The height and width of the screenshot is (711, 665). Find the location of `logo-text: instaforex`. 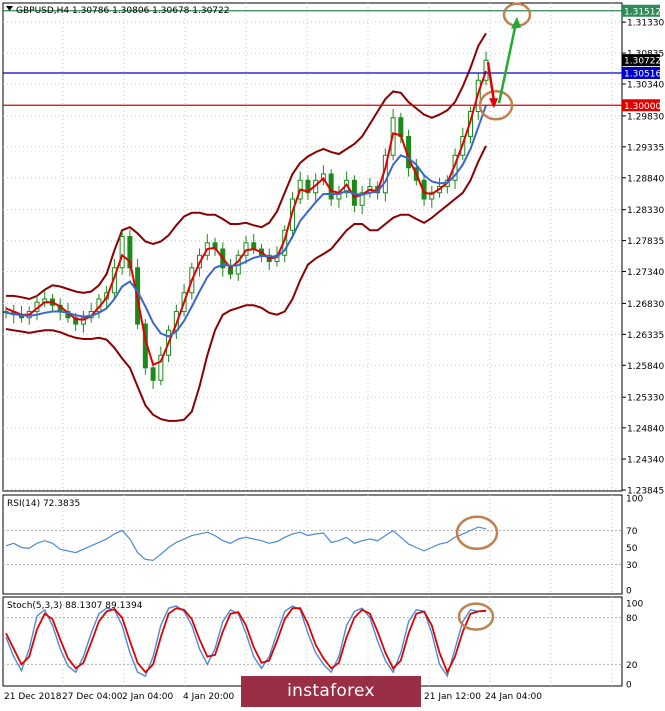

logo-text: instaforex is located at coordinates (331, 691).